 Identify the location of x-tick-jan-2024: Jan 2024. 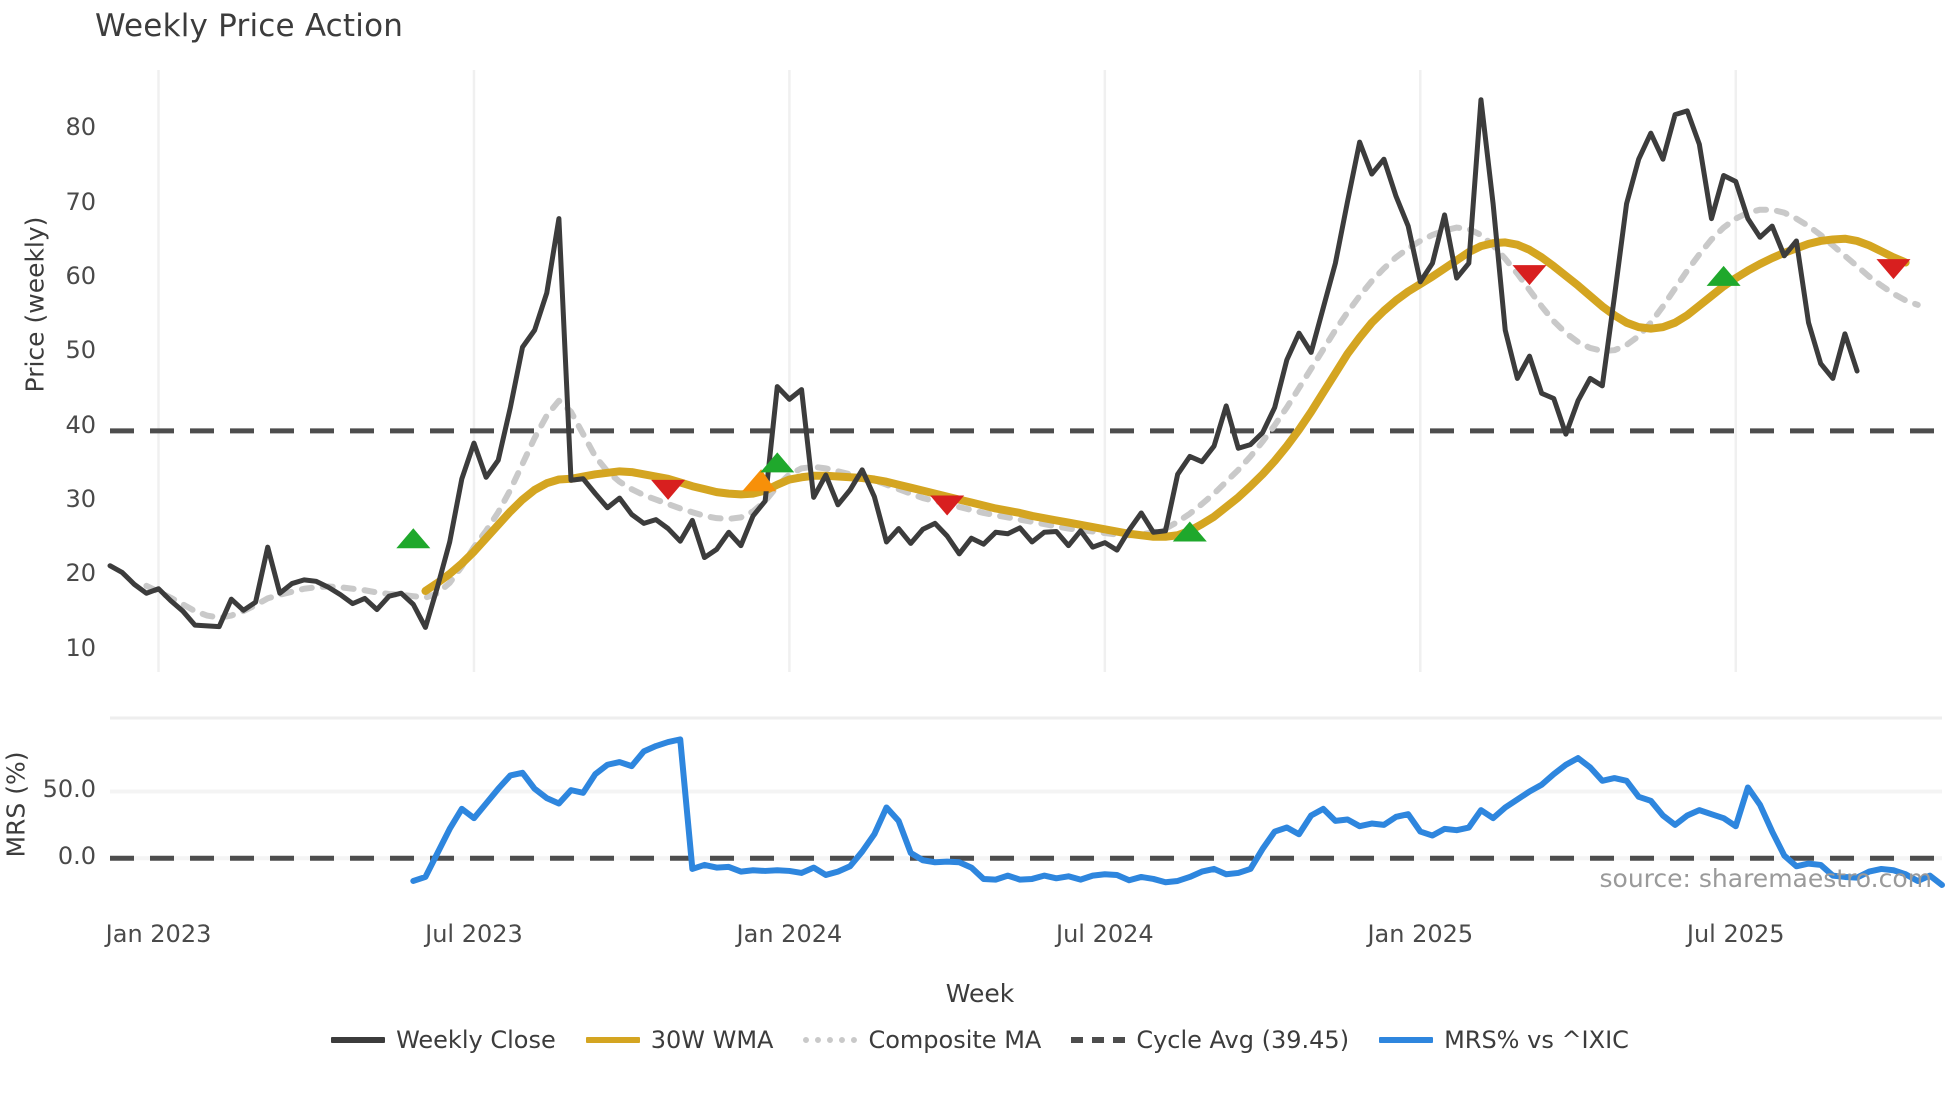
(789, 934).